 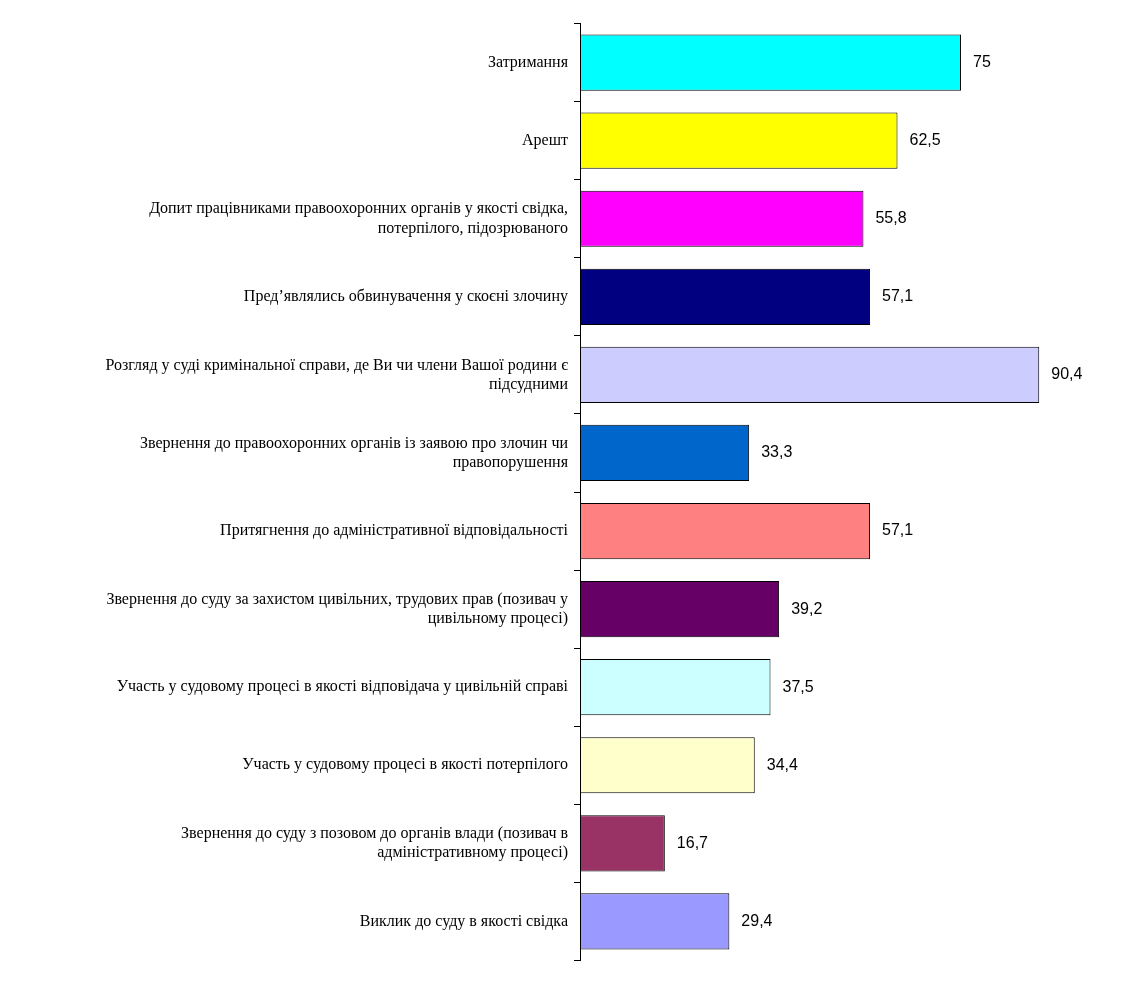 I want to click on y-tick-label: Звернення до суду за захистом цивільних, трудових прав (позивач у цивільному процесі), so click(x=337, y=608).